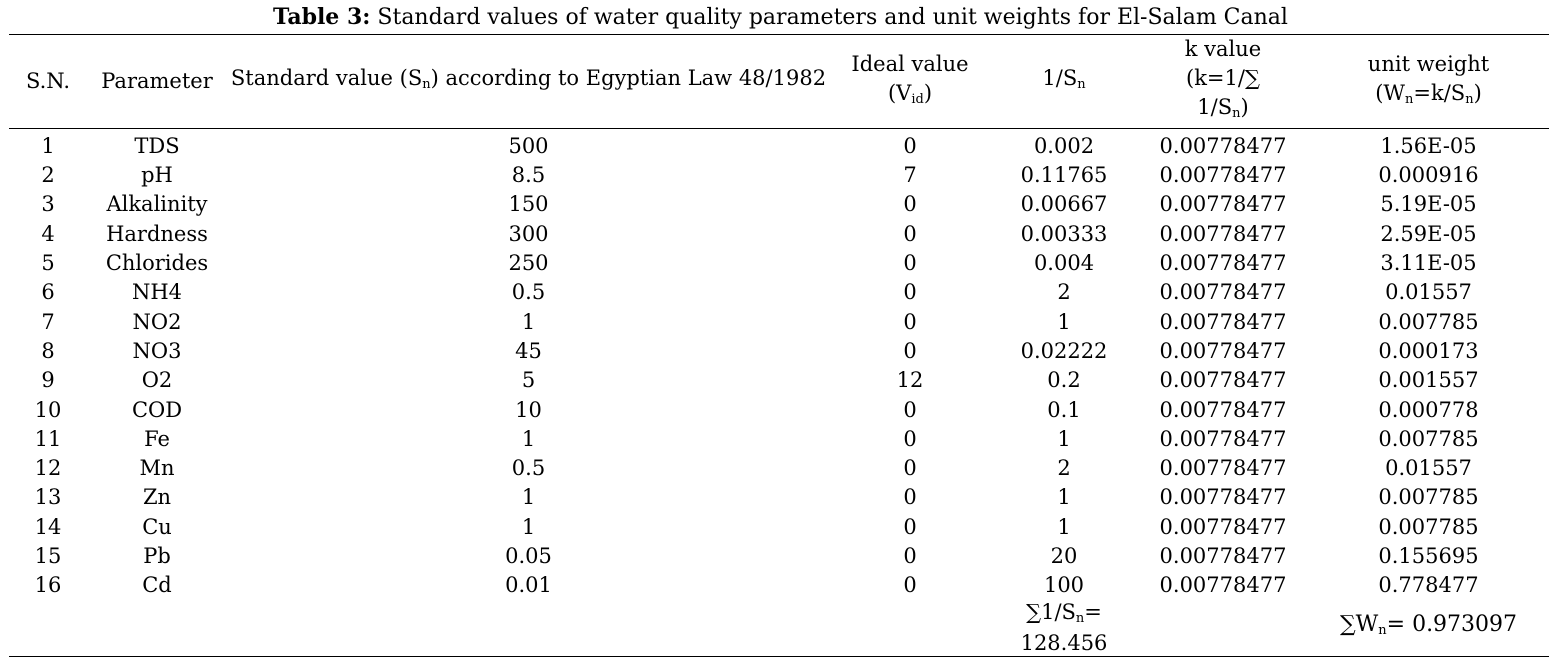 This screenshot has height=662, width=1561. I want to click on table-row: 3 Alkalinity 150 0 0.00667 0.00778477 5.19E-05, so click(779, 204).